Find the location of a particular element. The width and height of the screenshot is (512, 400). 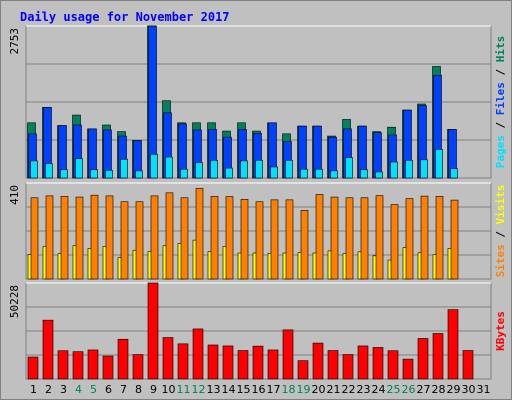

hits-panel-legend: Pages / Files / Hits is located at coordinates (500, 102).